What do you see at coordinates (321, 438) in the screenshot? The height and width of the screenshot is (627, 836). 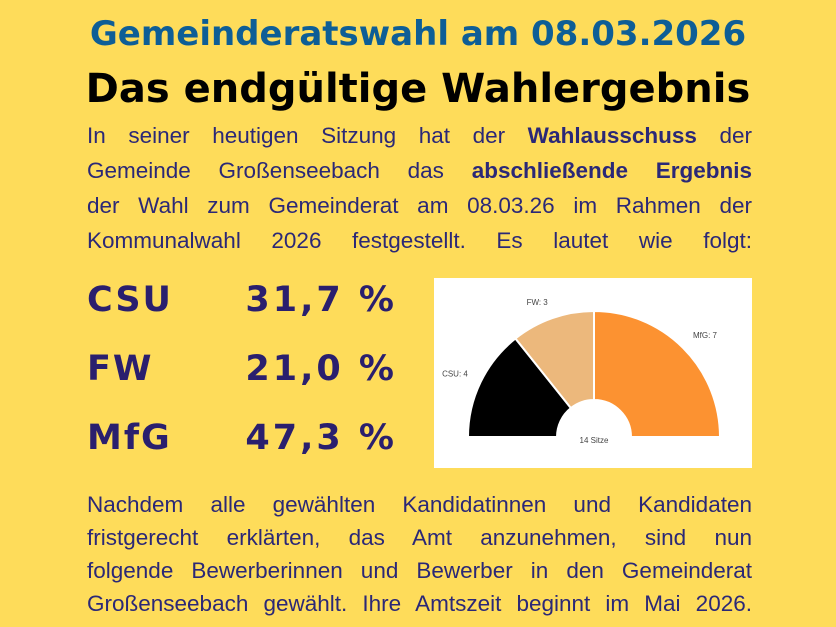 I see `party-percent: 47,3 %` at bounding box center [321, 438].